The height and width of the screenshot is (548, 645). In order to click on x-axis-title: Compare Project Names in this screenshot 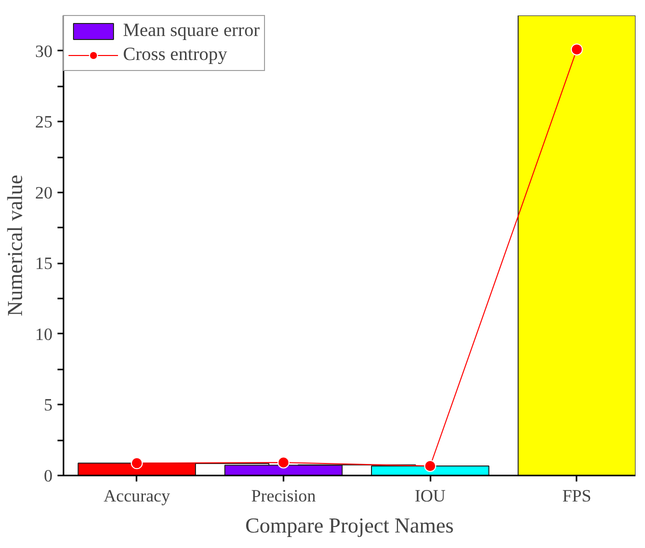, I will do `click(349, 526)`.